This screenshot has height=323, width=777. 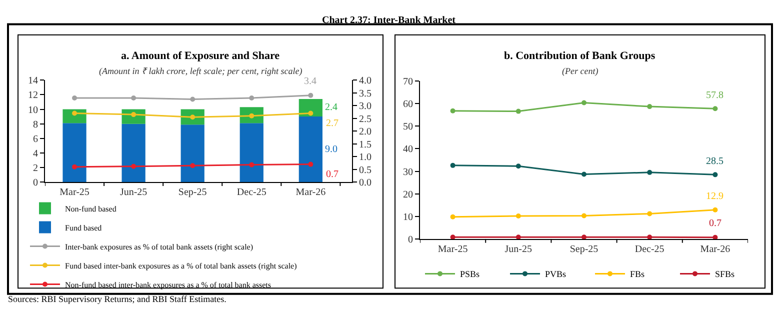 I want to click on y2-tick-label: 4.0, so click(x=365, y=81).